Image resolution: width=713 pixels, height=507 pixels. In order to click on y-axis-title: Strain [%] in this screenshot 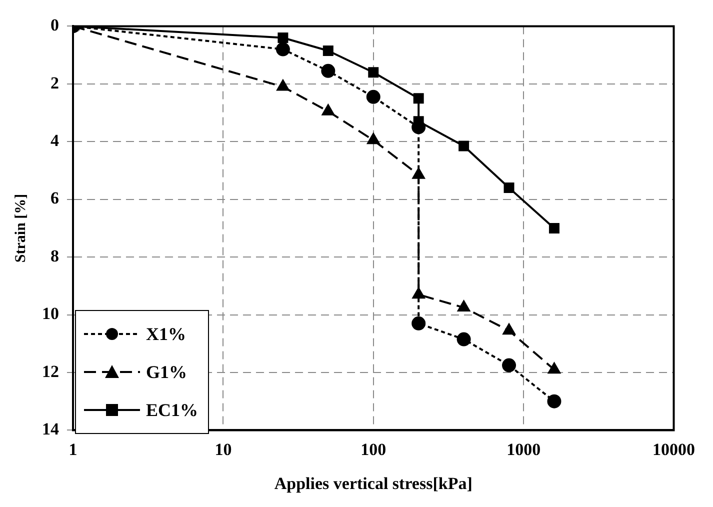, I will do `click(20, 228)`.